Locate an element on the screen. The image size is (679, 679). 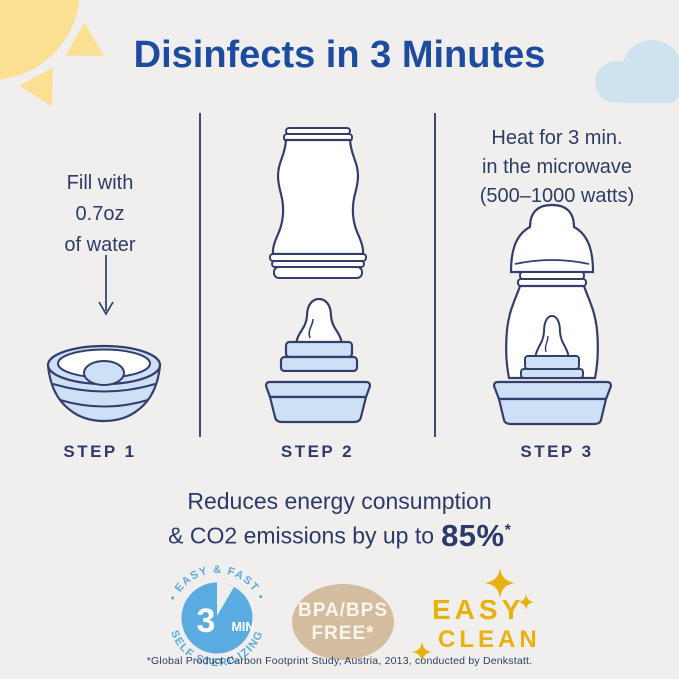
energy-claim-line2: & CO2 emissions by up to 85%* is located at coordinates (339, 533).